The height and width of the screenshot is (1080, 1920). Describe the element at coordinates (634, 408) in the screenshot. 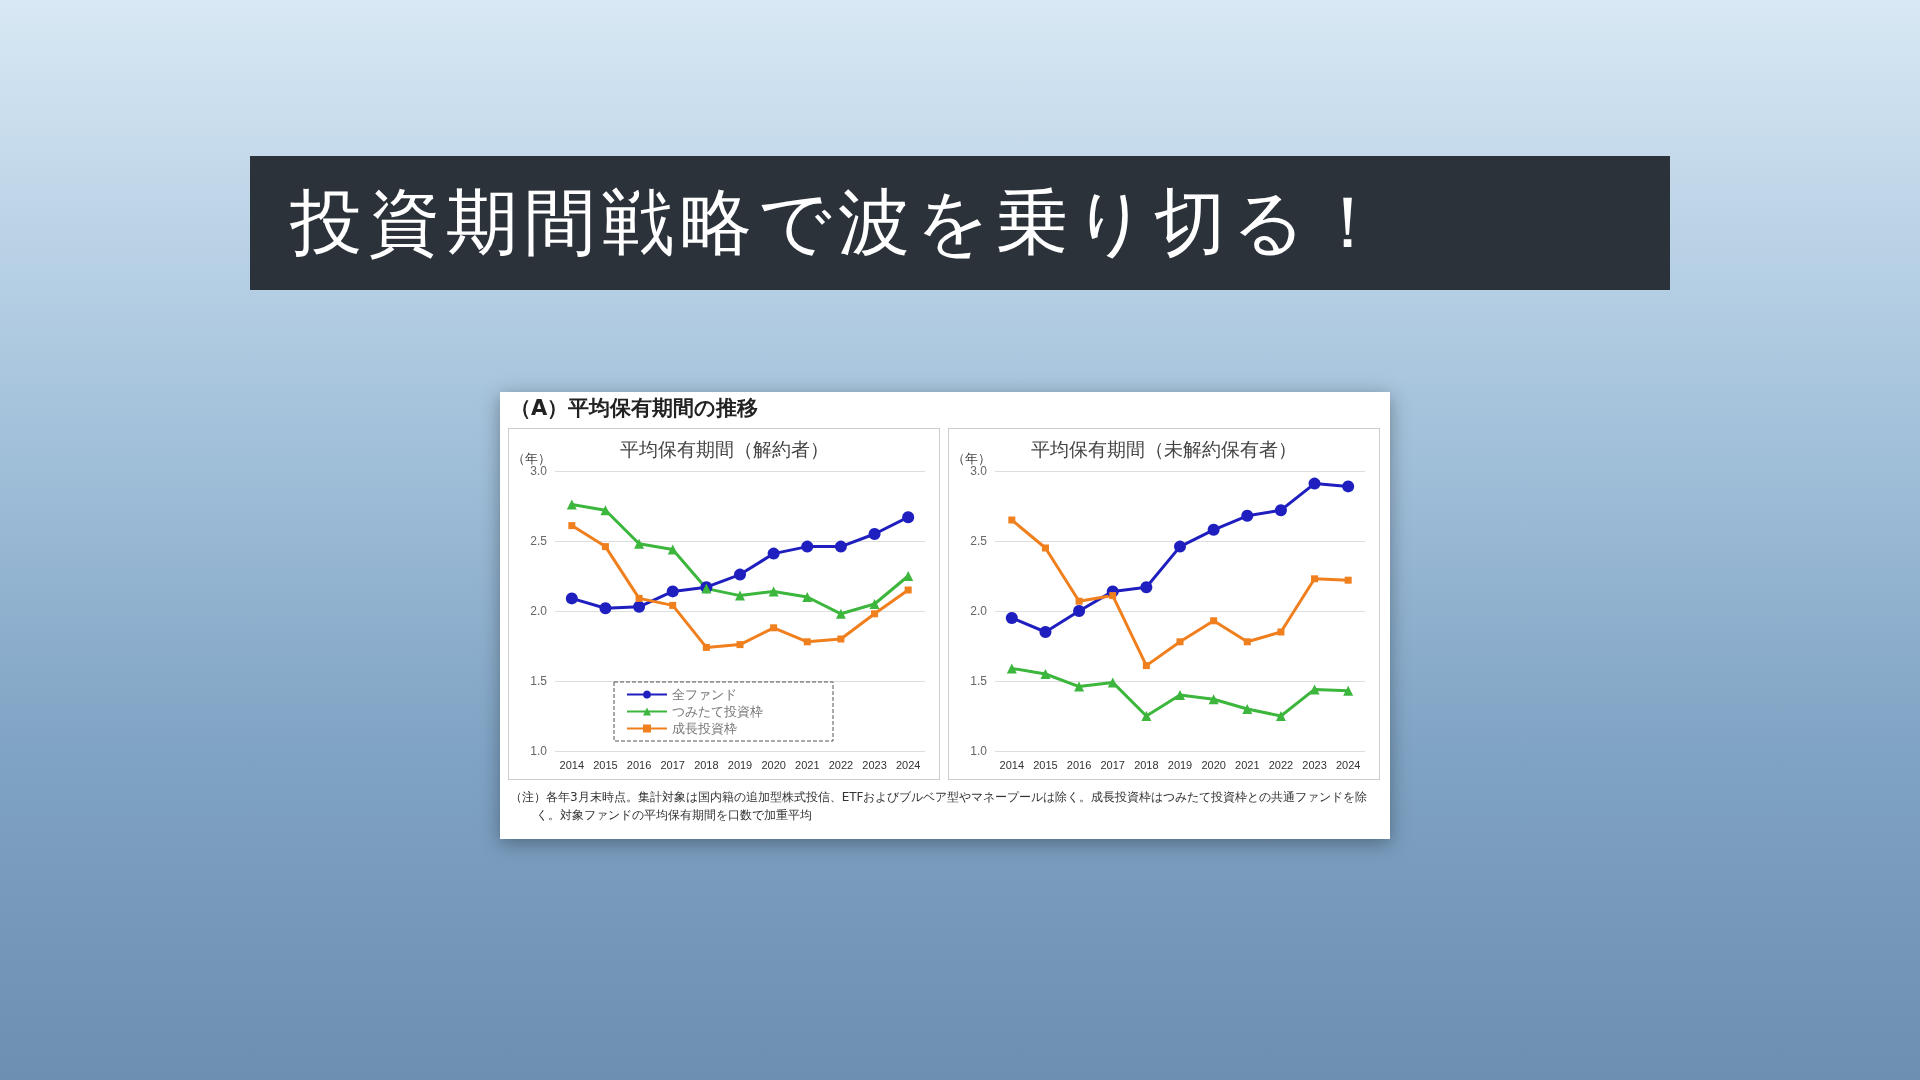

I see `text: （A）平均保有期間の推移` at that location.